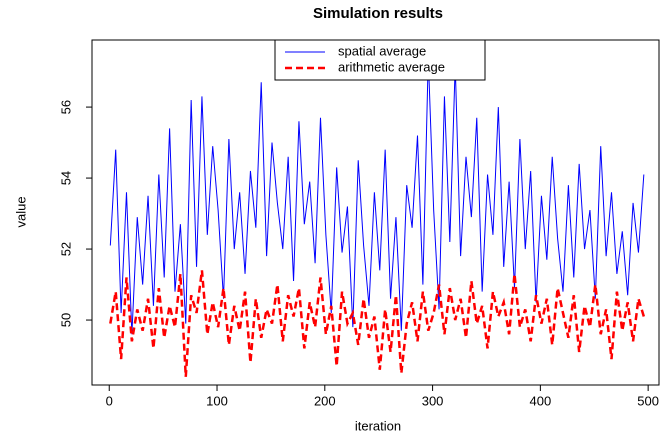 The height and width of the screenshot is (444, 661). I want to click on legend-box, so click(380, 60).